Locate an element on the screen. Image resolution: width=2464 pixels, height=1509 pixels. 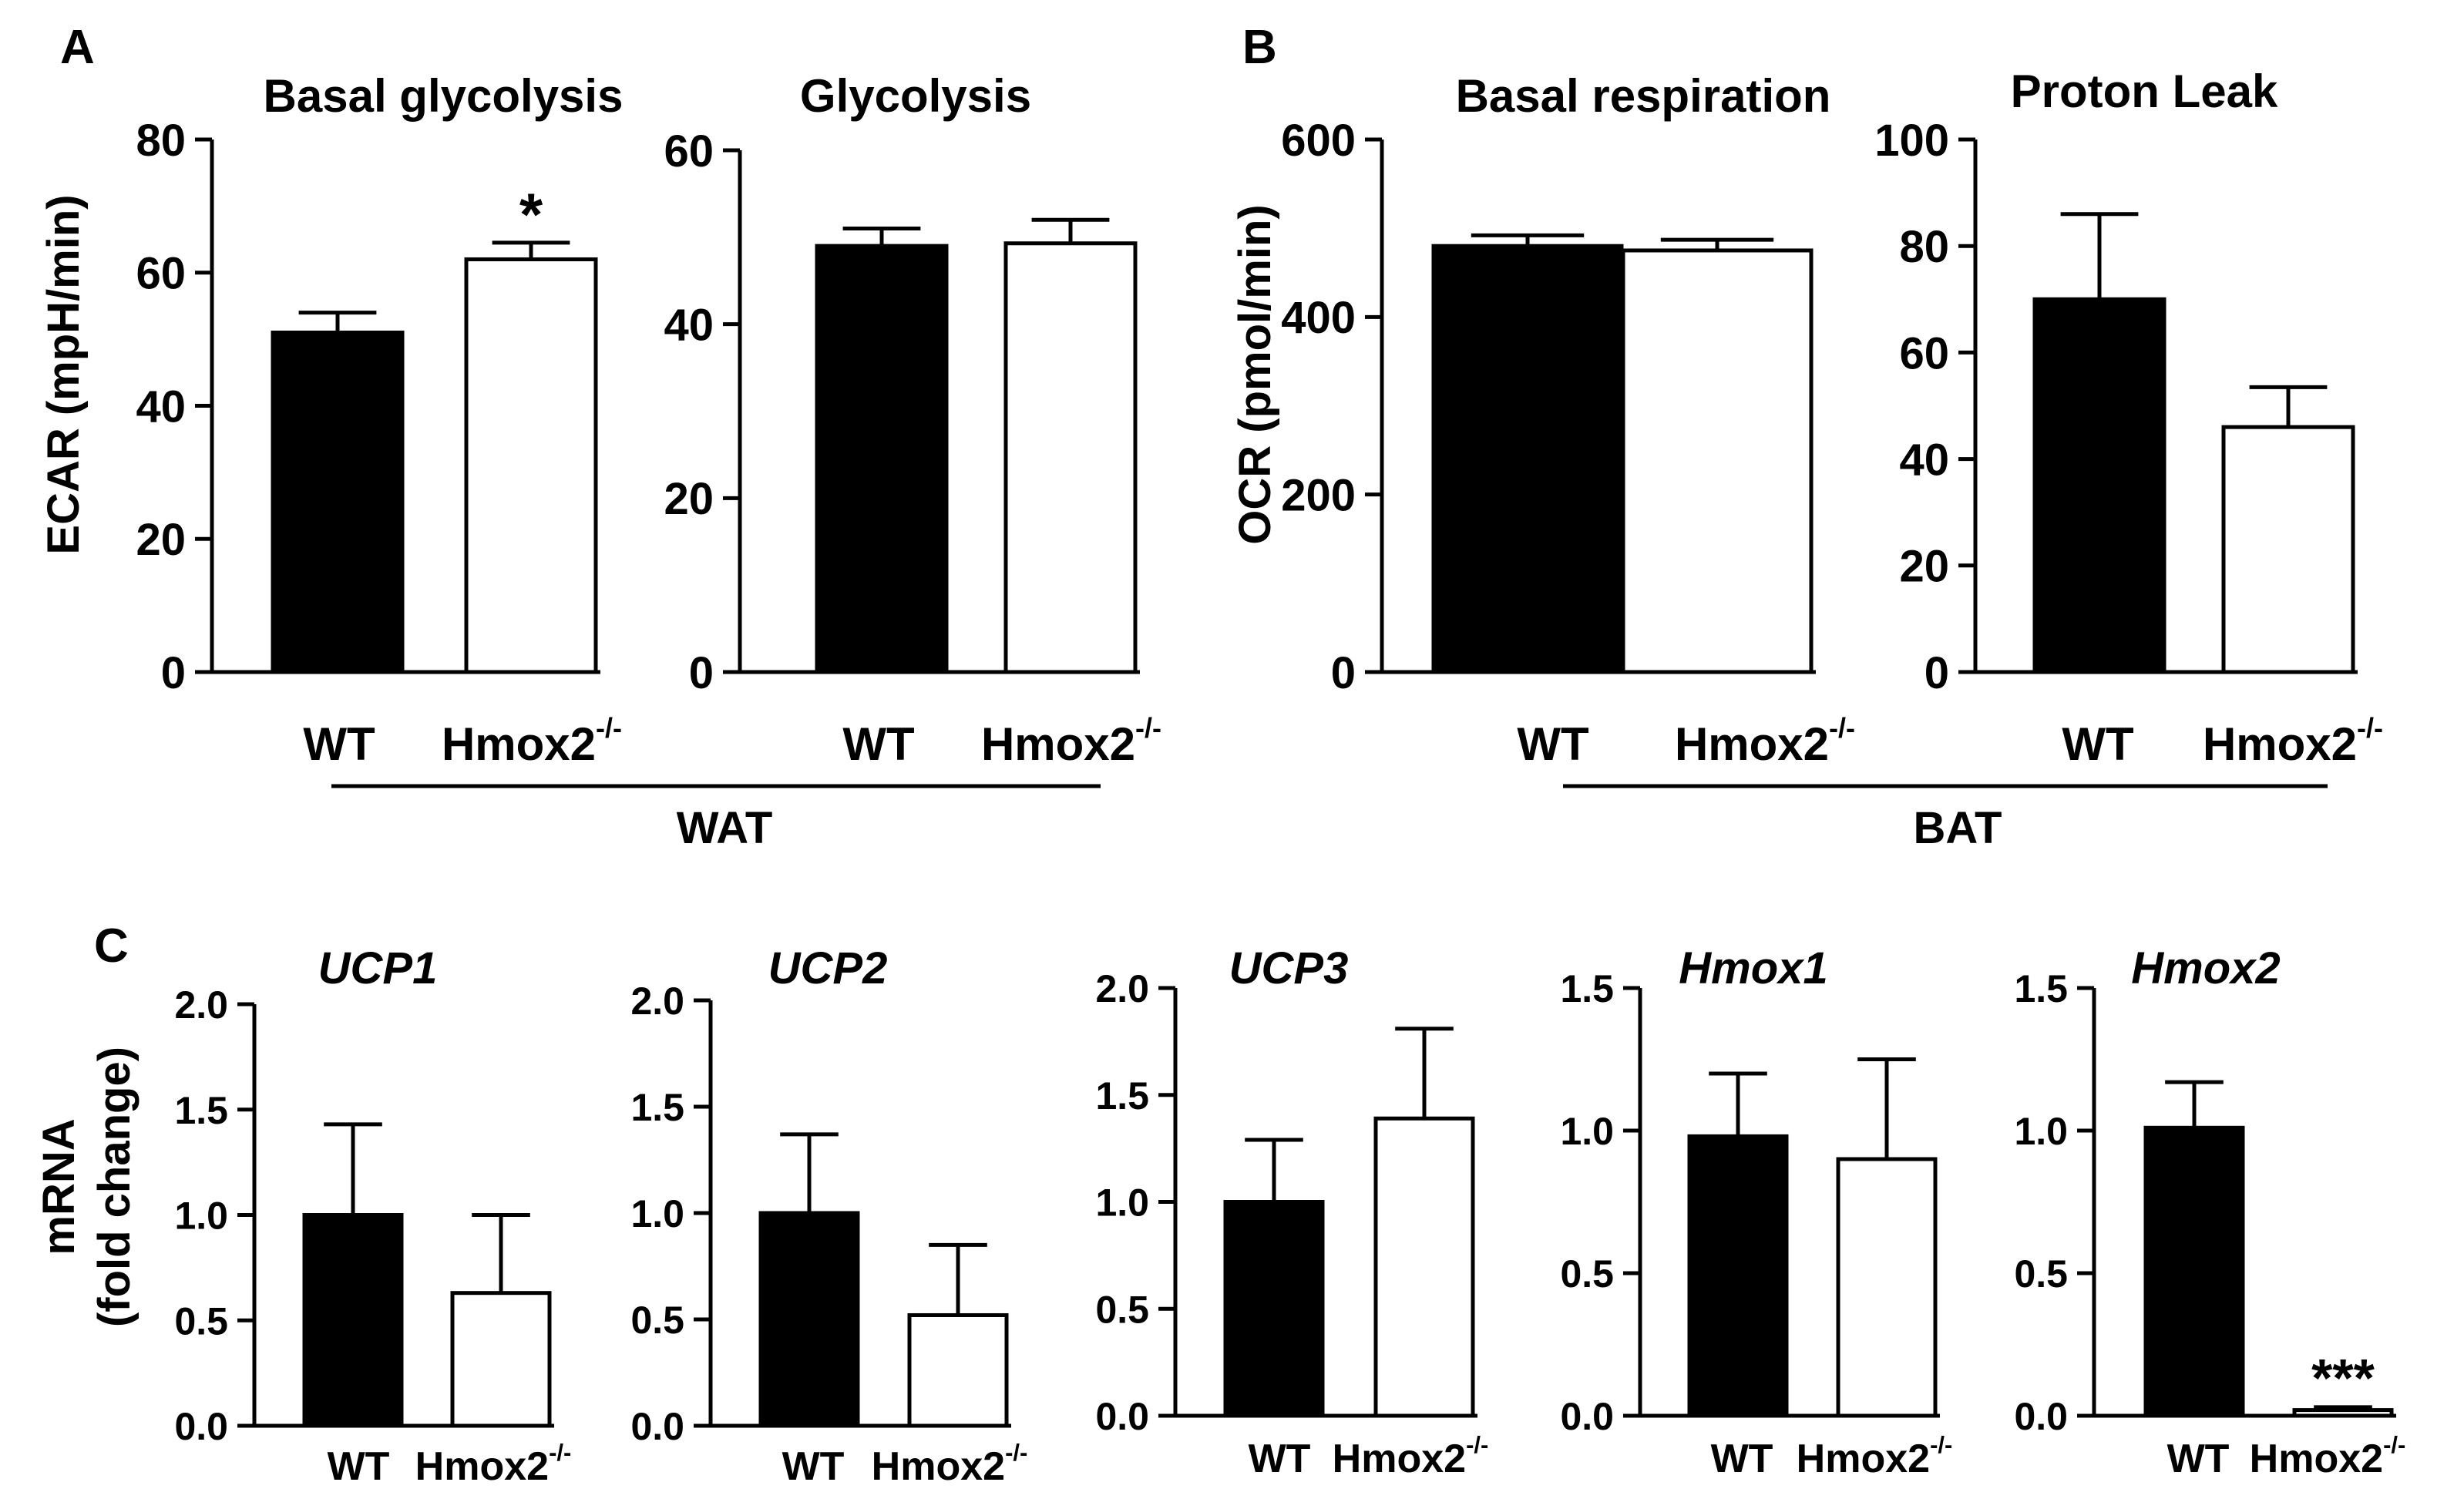
panel-letter-c: C is located at coordinates (111, 946).